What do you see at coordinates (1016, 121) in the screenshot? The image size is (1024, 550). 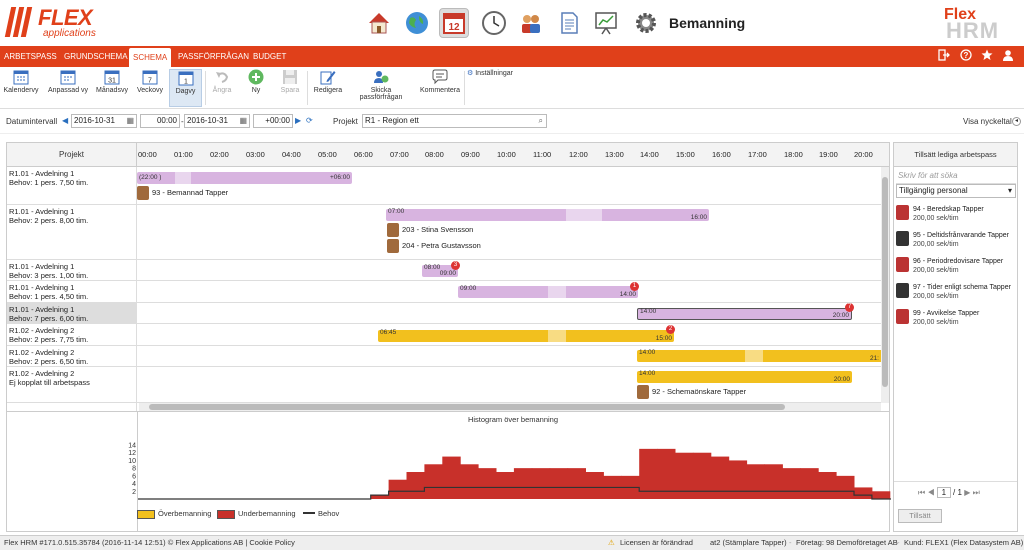 I see `collapse-icon: ◂` at bounding box center [1016, 121].